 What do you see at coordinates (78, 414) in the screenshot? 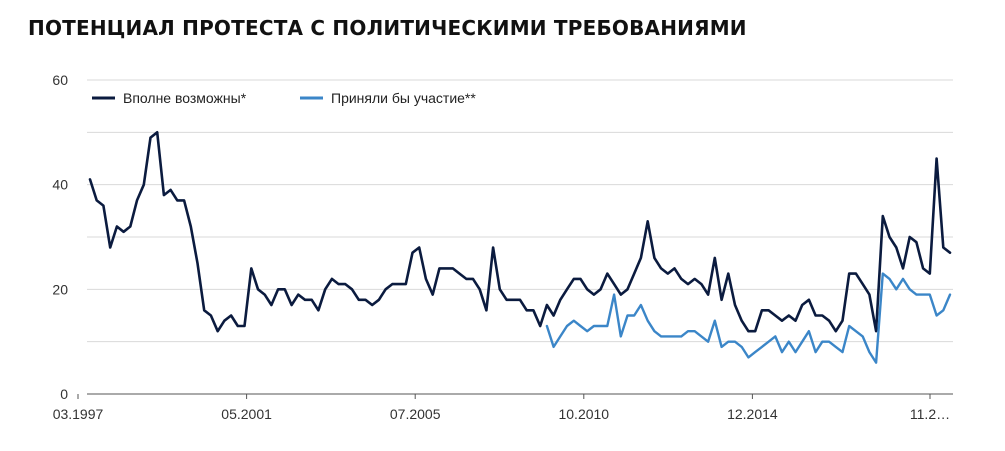
I see `x-tick-label: 03.1997` at bounding box center [78, 414].